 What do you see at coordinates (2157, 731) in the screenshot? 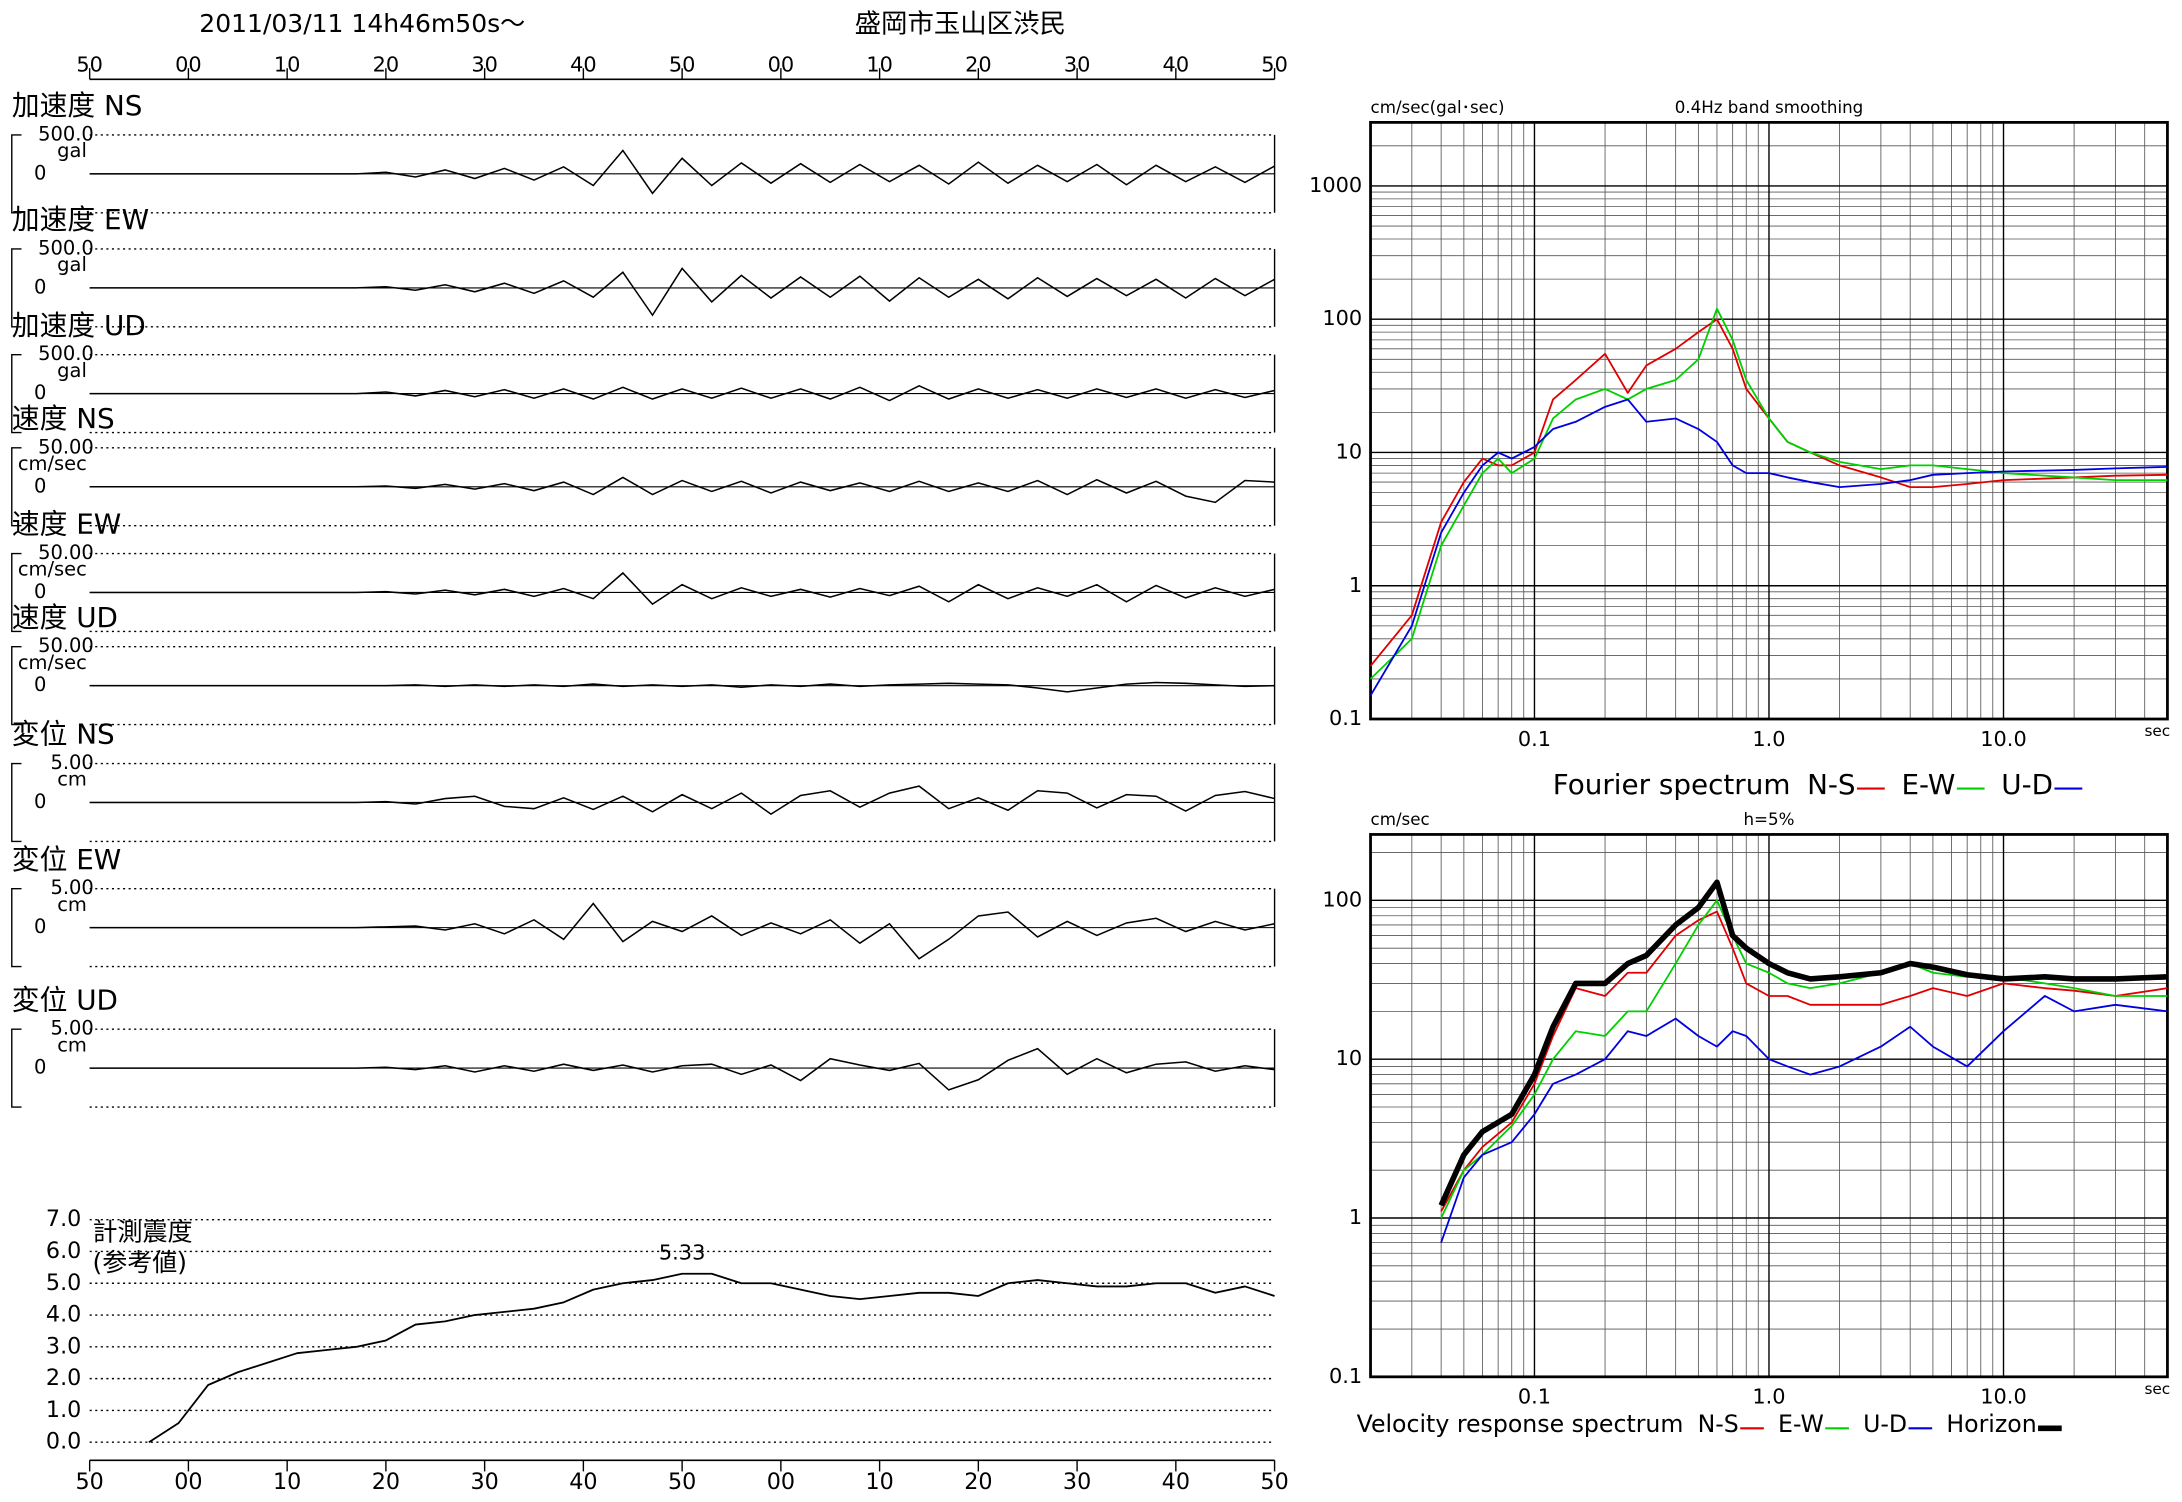
I see `x-axis-label: sec` at bounding box center [2157, 731].